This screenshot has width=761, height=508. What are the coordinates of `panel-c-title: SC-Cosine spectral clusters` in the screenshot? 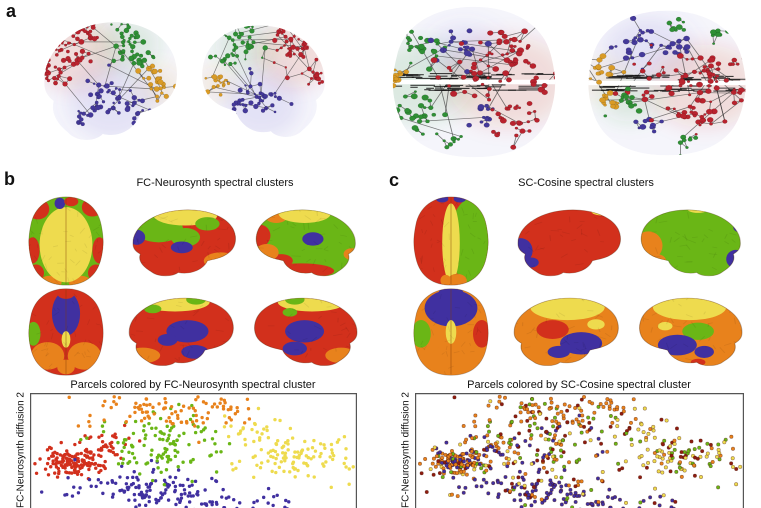 It's located at (586, 183).